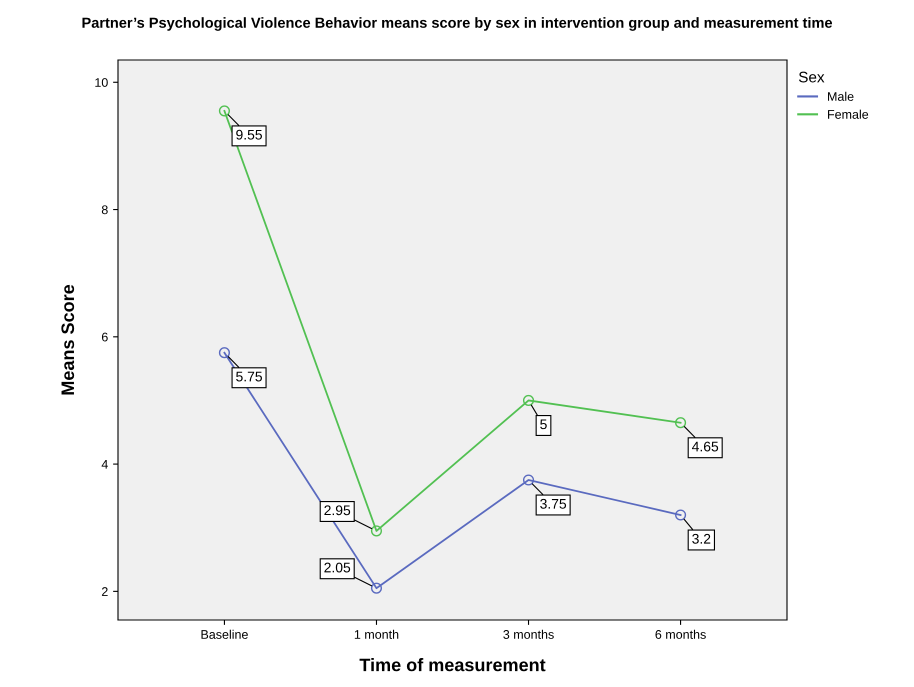 Image resolution: width=914 pixels, height=687 pixels. Describe the element at coordinates (848, 114) in the screenshot. I see `legend-label: Female` at that location.